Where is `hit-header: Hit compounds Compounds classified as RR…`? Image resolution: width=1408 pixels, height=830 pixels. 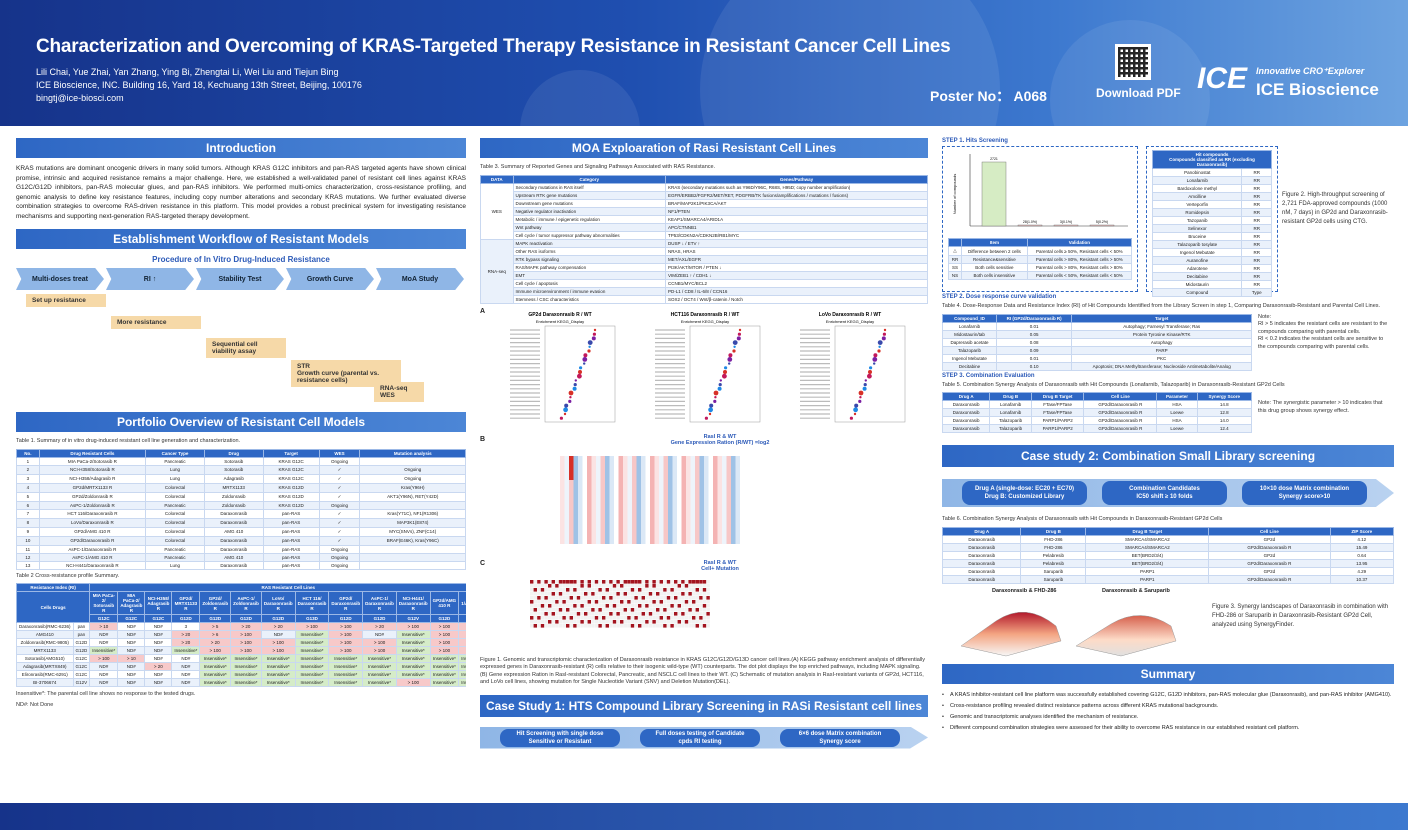 hit-header: Hit compounds Compounds classified as RR… is located at coordinates (1212, 159).